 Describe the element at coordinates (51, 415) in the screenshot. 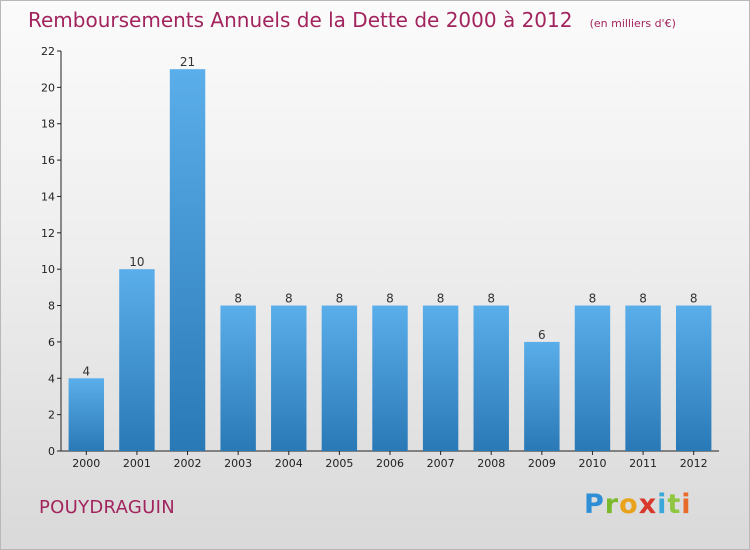

I see `y-tick-label: 2` at that location.